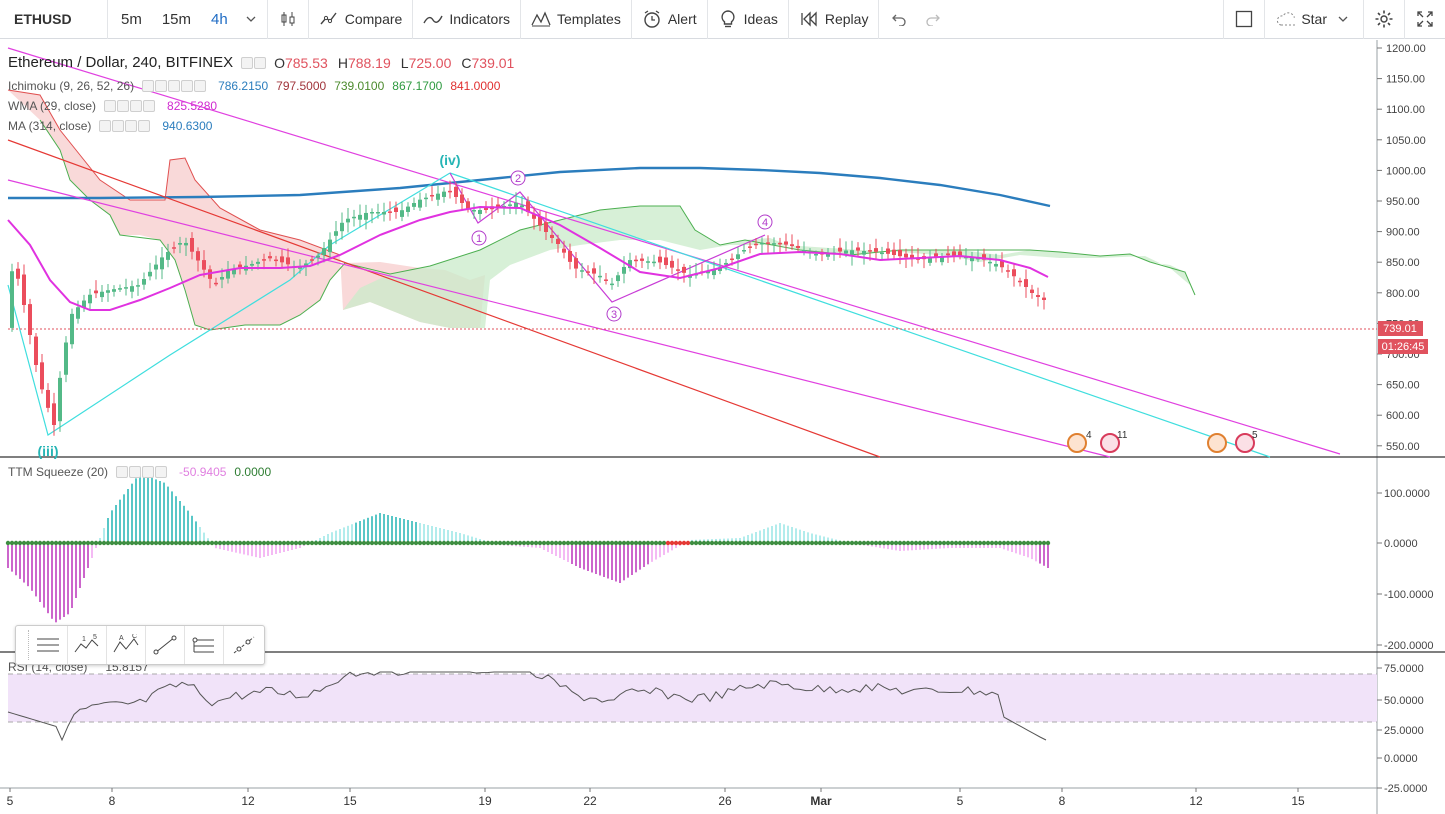 This screenshot has height=814, width=1445. I want to click on ttm-axis: 100.0000 0.0000 -100.0000 -200.0000, so click(1405, 570).